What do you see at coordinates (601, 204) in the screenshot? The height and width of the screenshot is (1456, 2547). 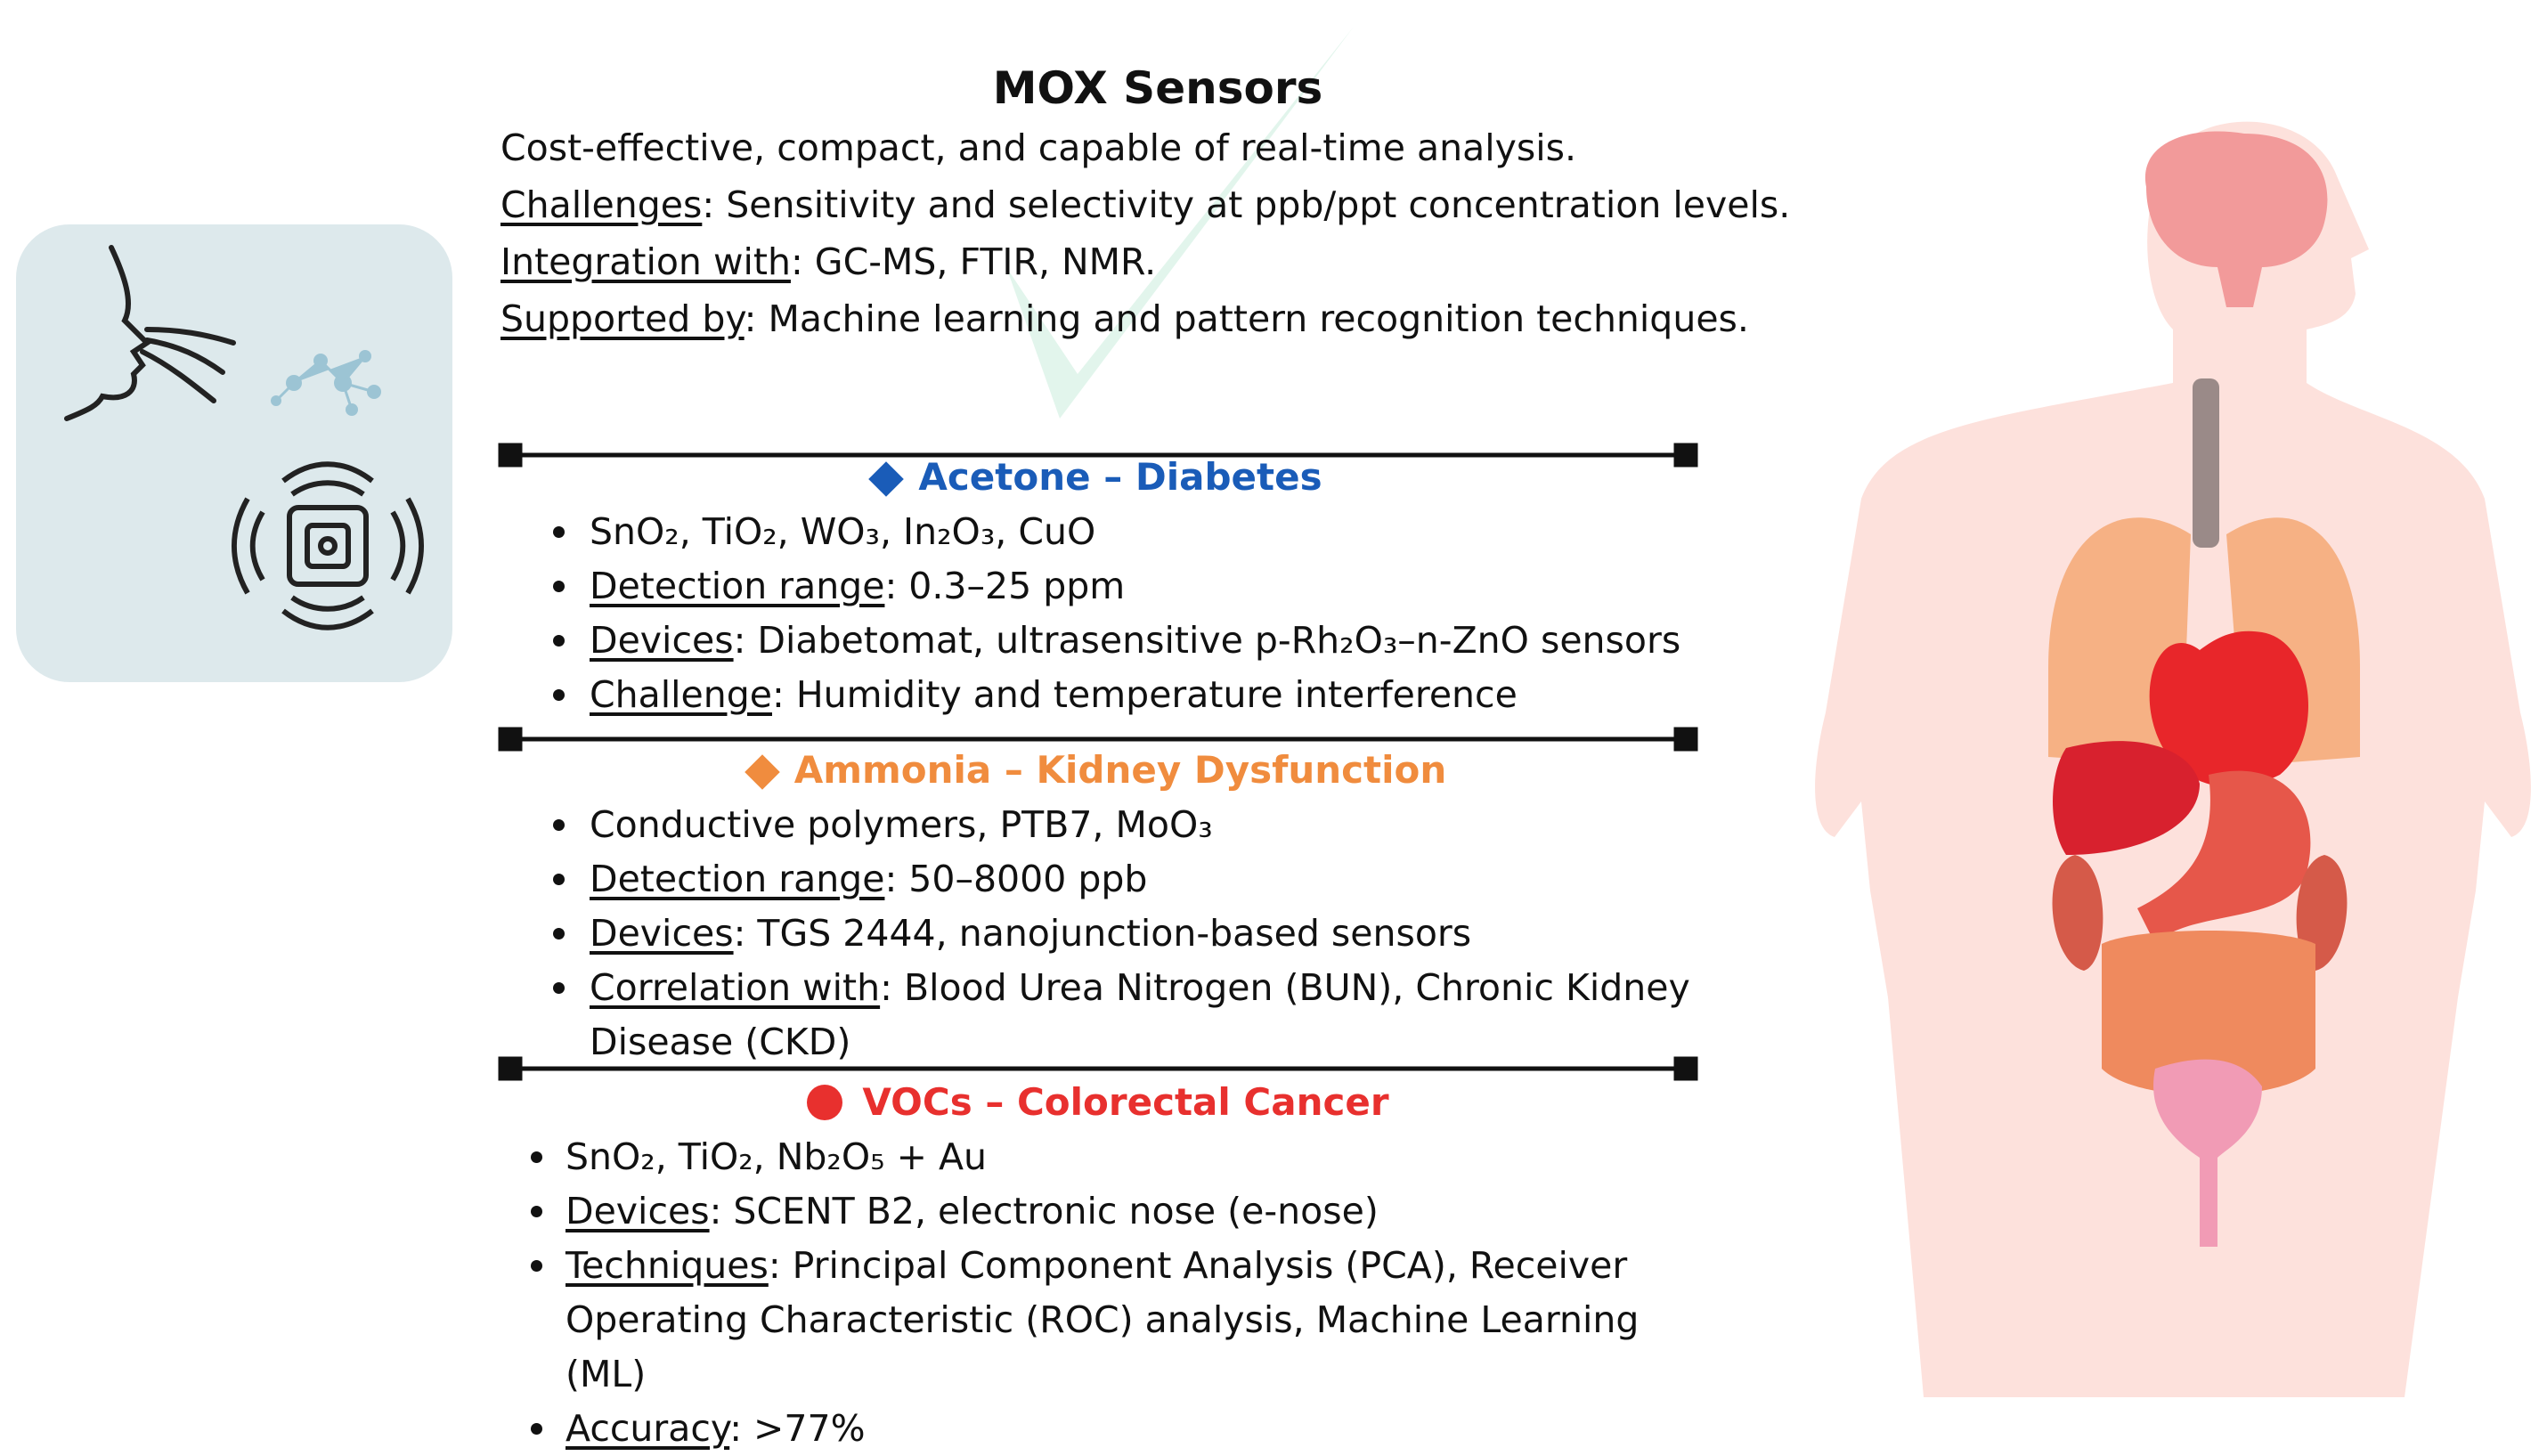 I see `underlined-label: Challenges` at bounding box center [601, 204].